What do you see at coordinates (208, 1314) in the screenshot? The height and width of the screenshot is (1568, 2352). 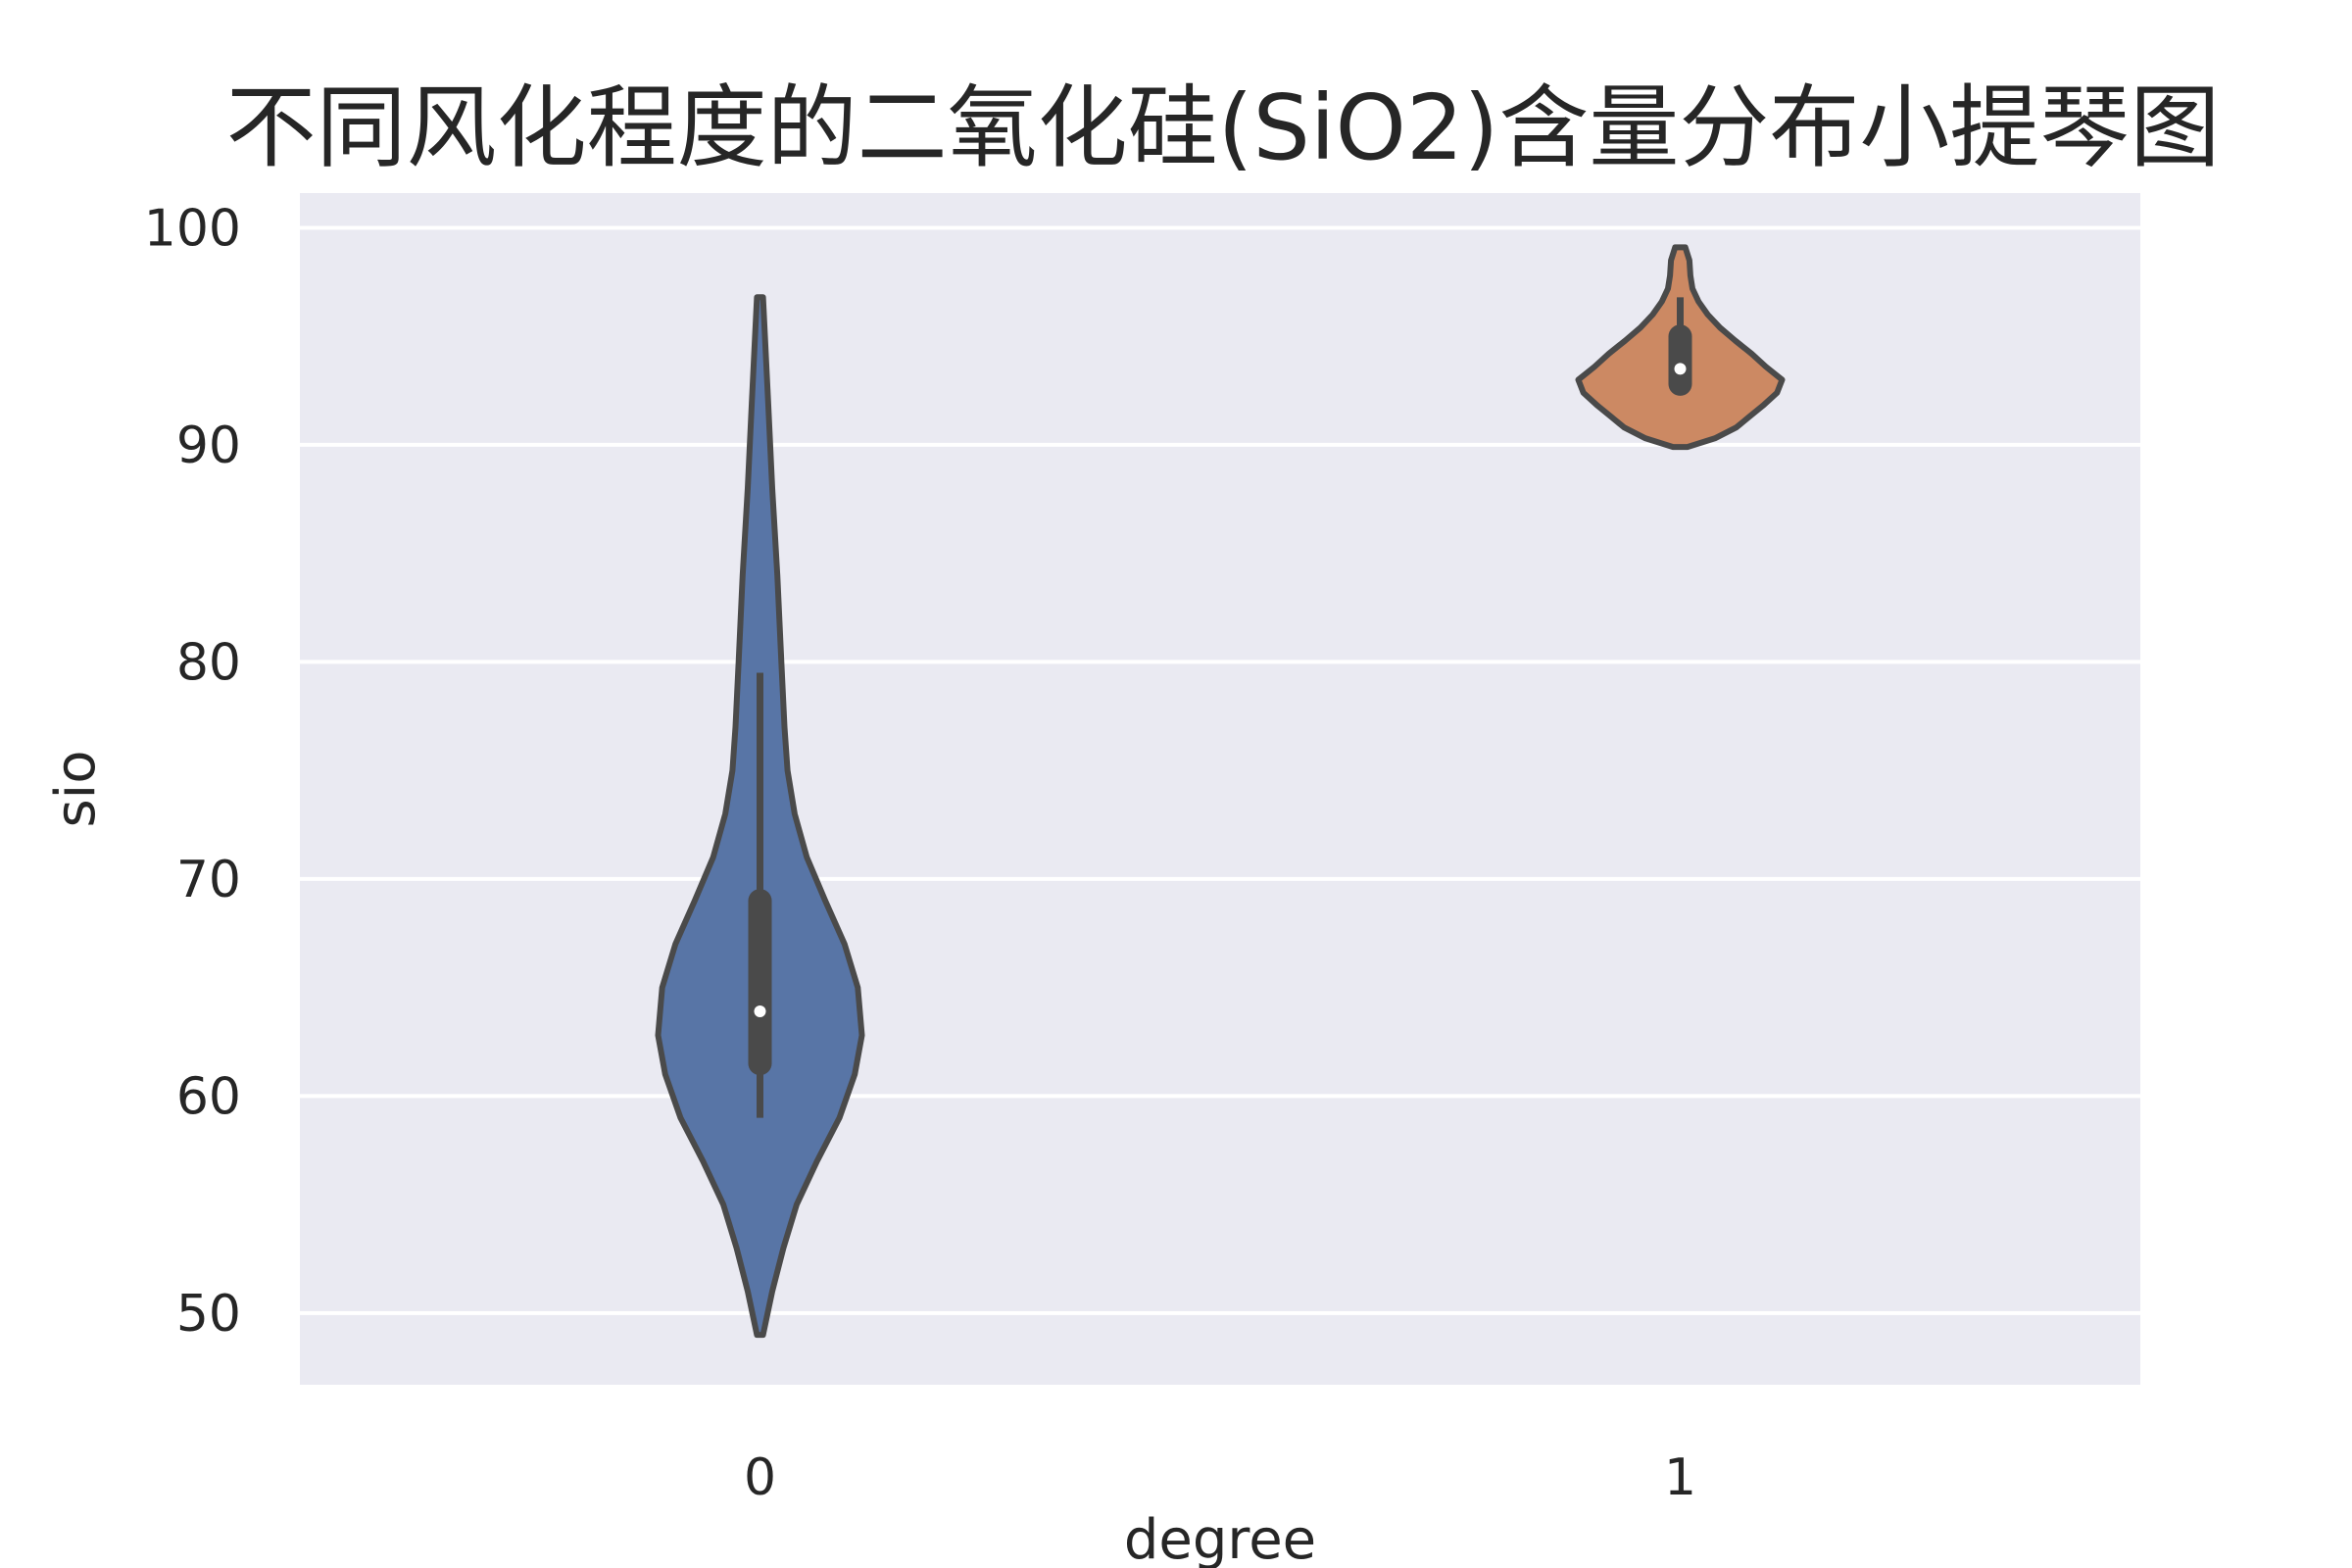 I see `y-tick-label: 50` at bounding box center [208, 1314].